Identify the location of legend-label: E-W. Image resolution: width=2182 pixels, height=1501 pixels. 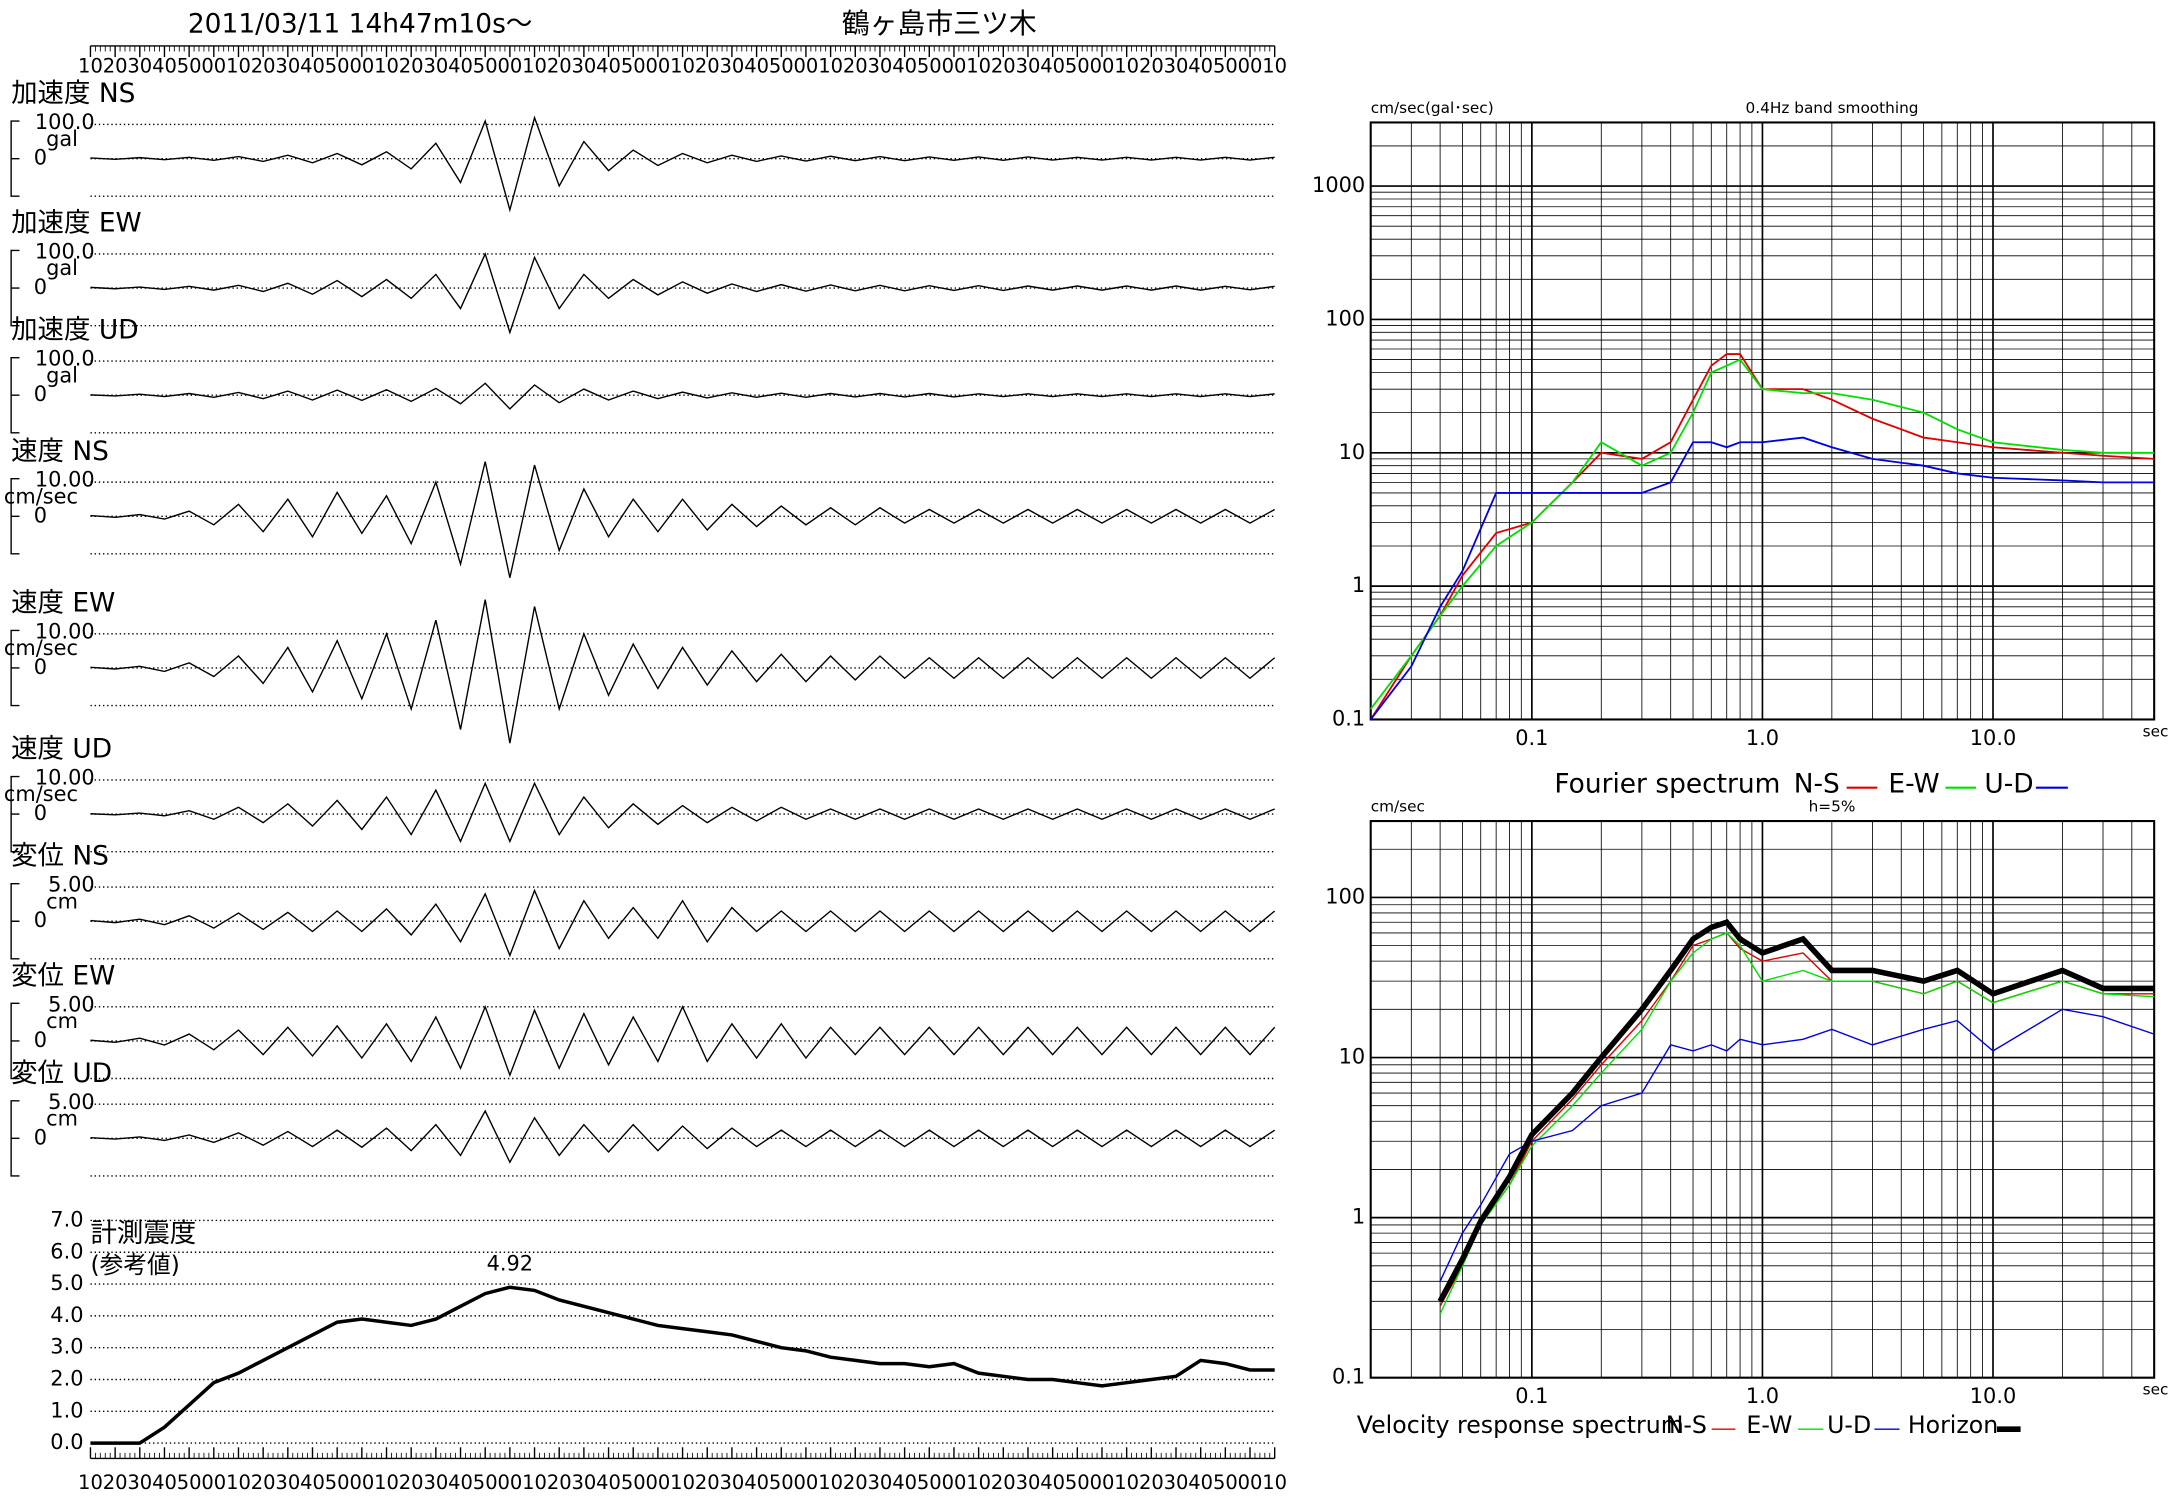
(1913, 783).